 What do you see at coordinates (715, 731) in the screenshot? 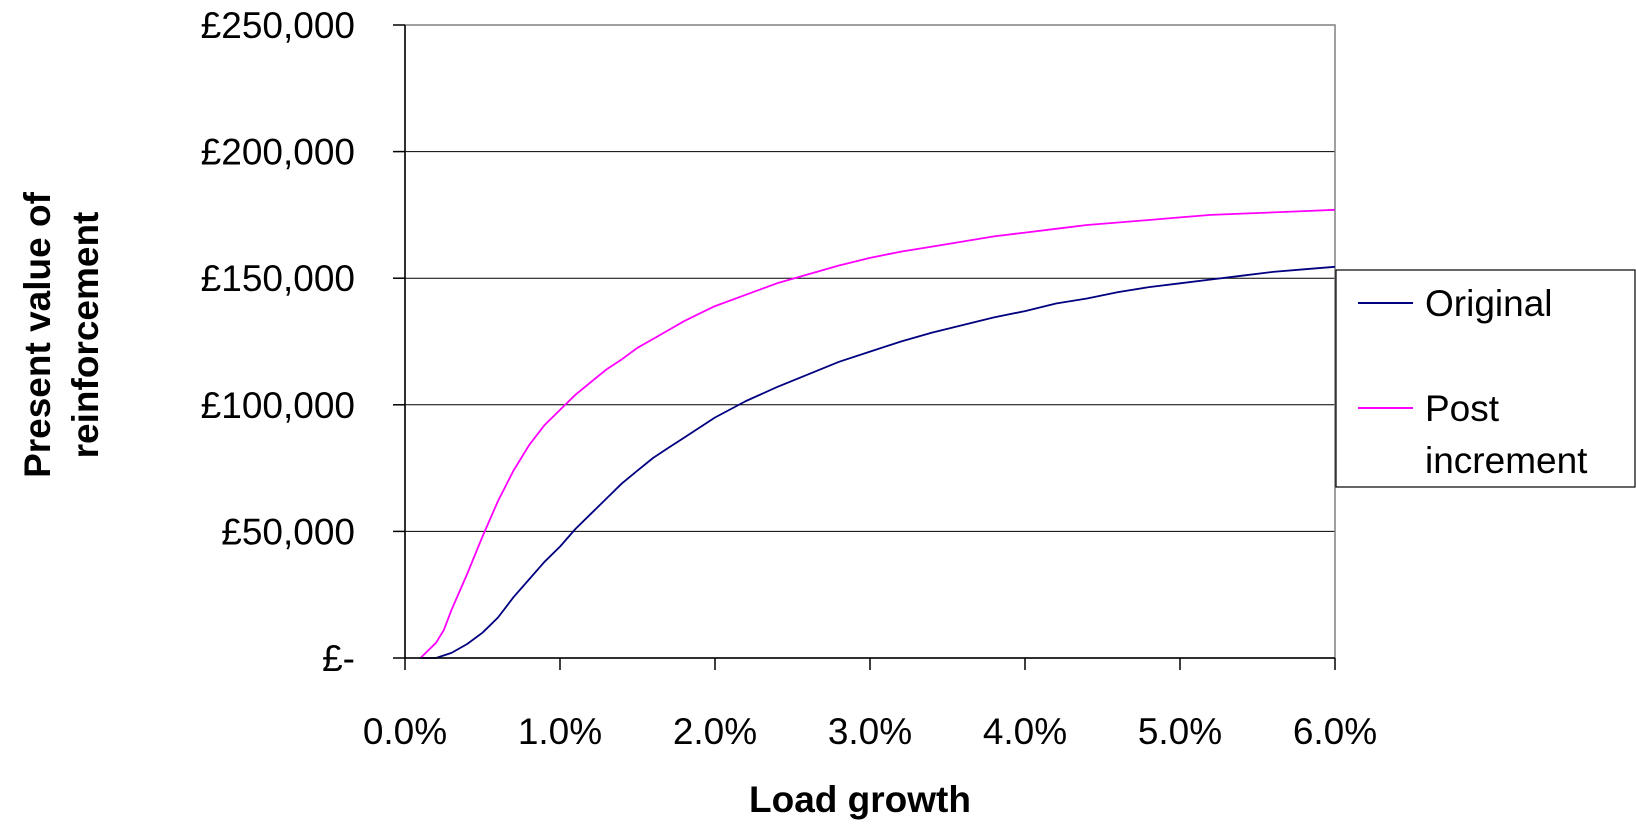
I see `x-tick-label-2: 2.0%` at bounding box center [715, 731].